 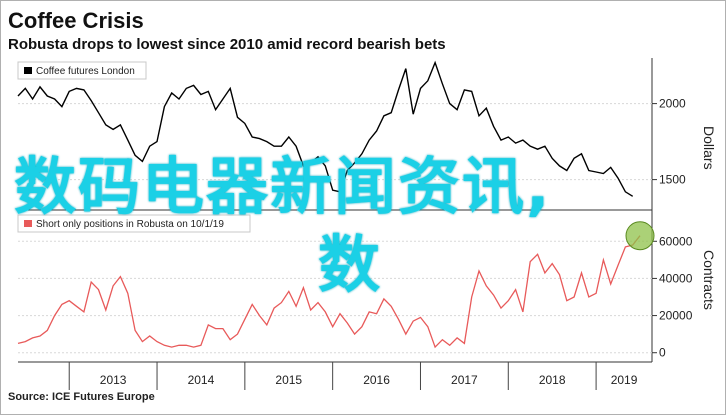 What do you see at coordinates (709, 280) in the screenshot?
I see `bottom-ylabel: Contracts` at bounding box center [709, 280].